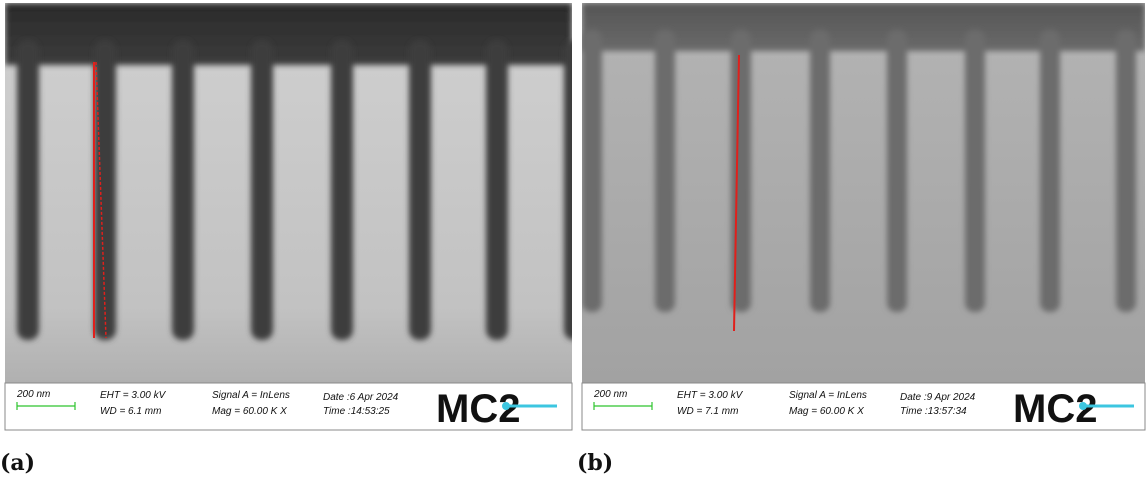 This screenshot has height=479, width=1146. What do you see at coordinates (933, 411) in the screenshot?
I see `time: Time :13:57:34` at bounding box center [933, 411].